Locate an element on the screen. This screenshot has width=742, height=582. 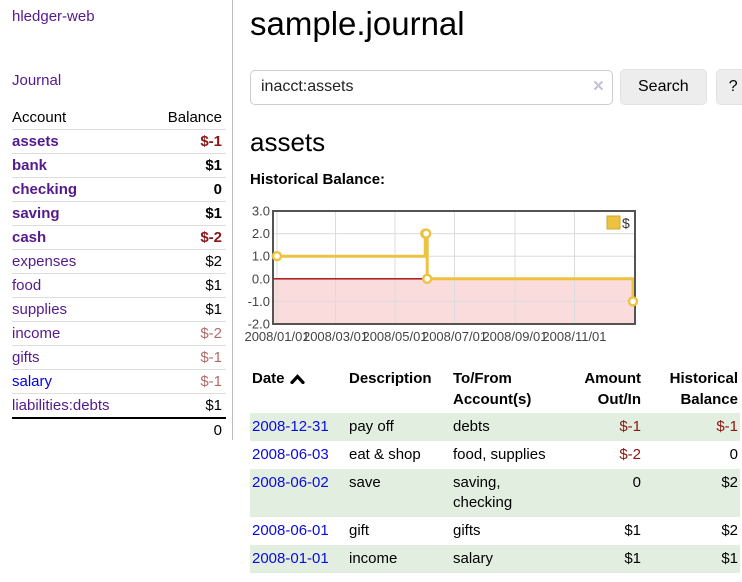
accounts-total-value: 0 is located at coordinates (186, 429).